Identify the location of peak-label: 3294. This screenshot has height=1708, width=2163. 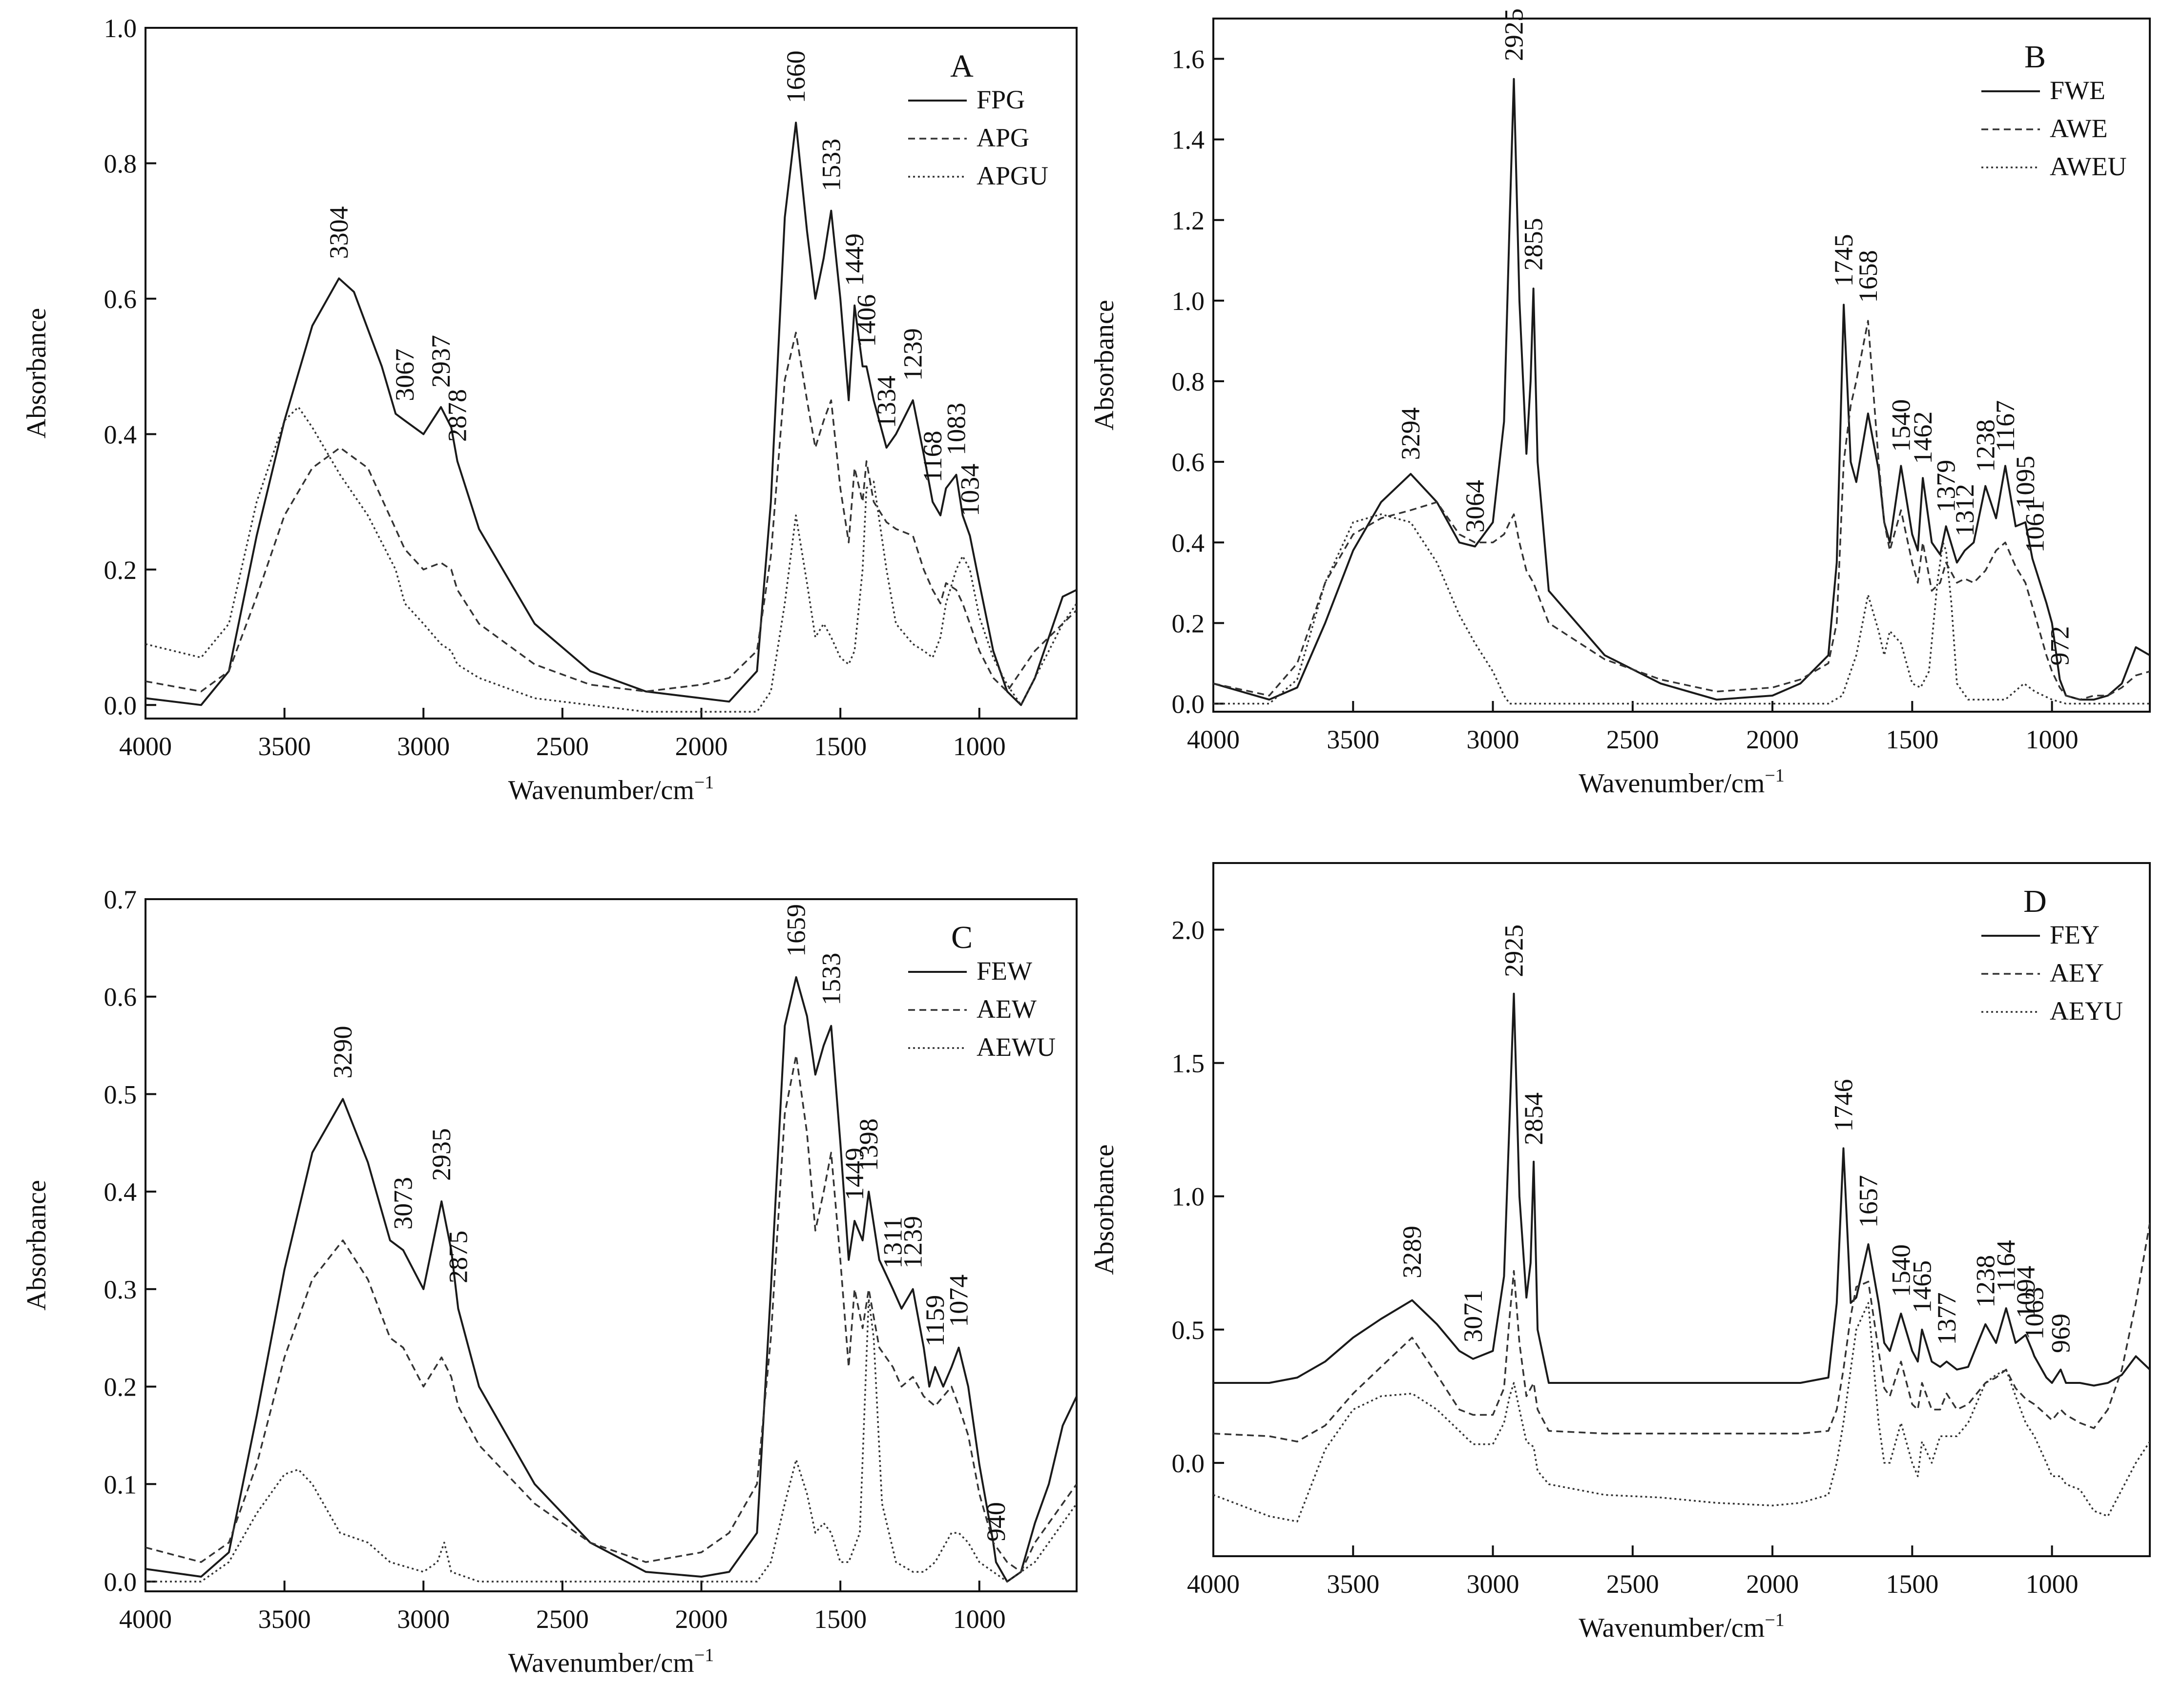
(1410, 433).